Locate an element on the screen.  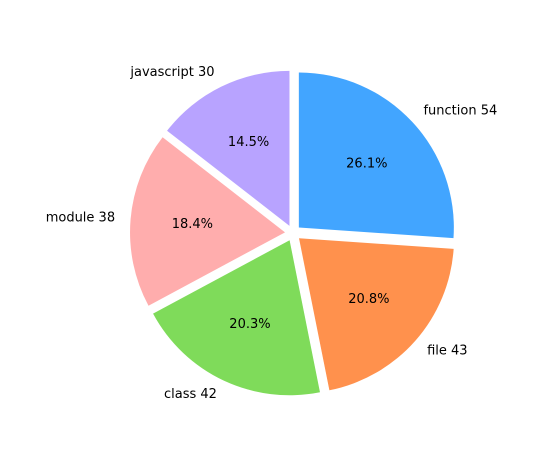
slice-file is located at coordinates (376, 314).